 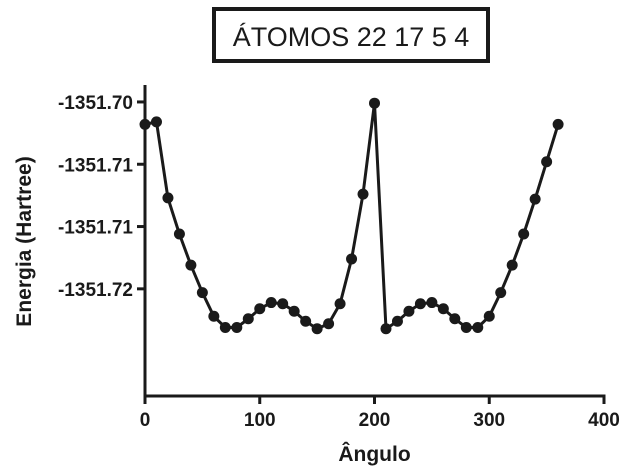 I want to click on x-axis-title: Ângulo, so click(x=374, y=454).